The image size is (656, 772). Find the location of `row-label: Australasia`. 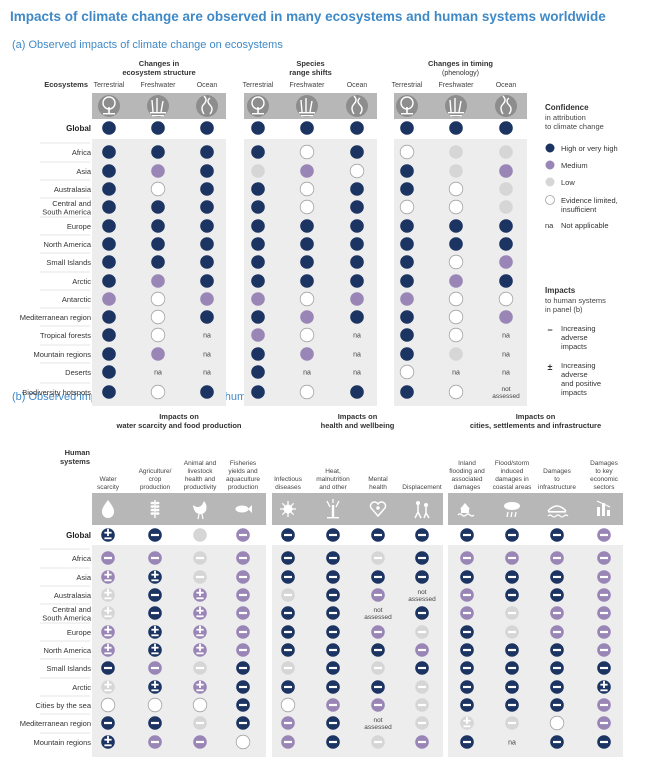

row-label: Australasia is located at coordinates (73, 189).